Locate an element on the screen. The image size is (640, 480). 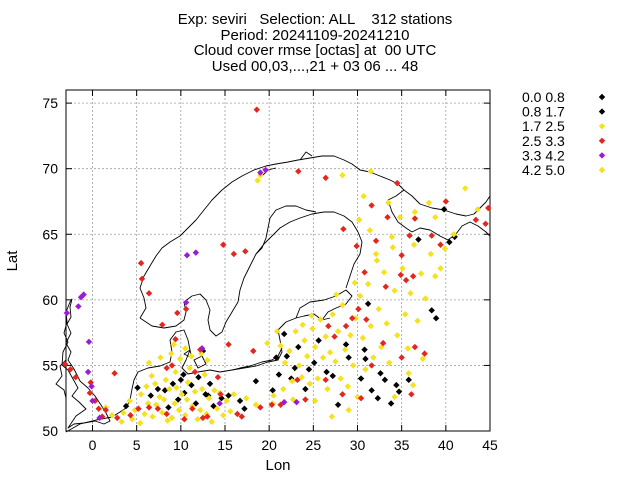
x-tick-label: 10 is located at coordinates (181, 445).